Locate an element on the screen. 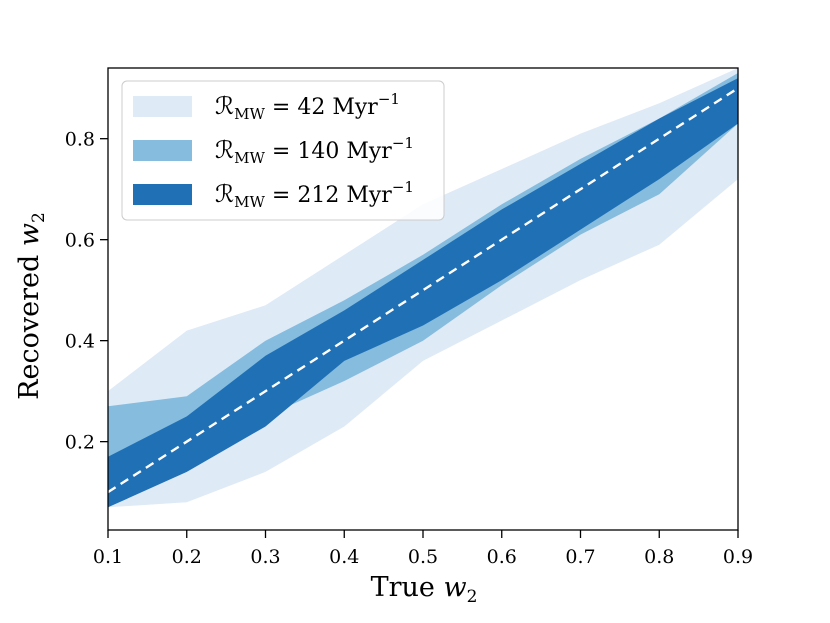 This screenshot has width=830, height=623. x-tick-label: 0.5 is located at coordinates (423, 557).